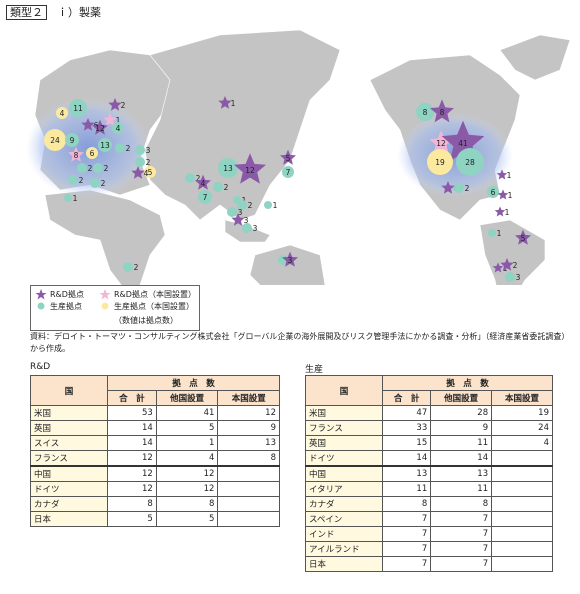 The image size is (580, 594). I want to click on count-cell: 41, so click(187, 413).